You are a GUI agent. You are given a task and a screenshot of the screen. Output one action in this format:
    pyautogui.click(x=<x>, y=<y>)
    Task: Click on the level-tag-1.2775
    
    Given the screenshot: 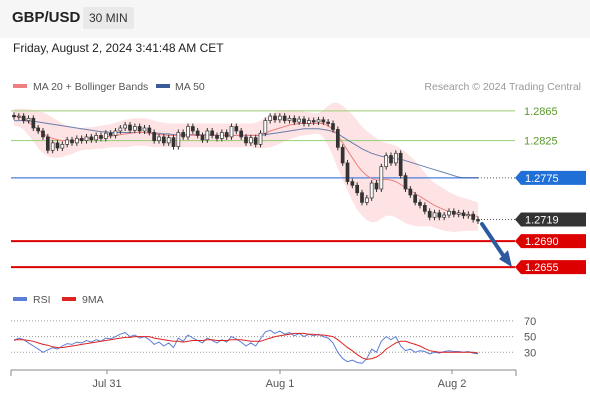 What is the action you would take?
    pyautogui.click(x=550, y=177)
    